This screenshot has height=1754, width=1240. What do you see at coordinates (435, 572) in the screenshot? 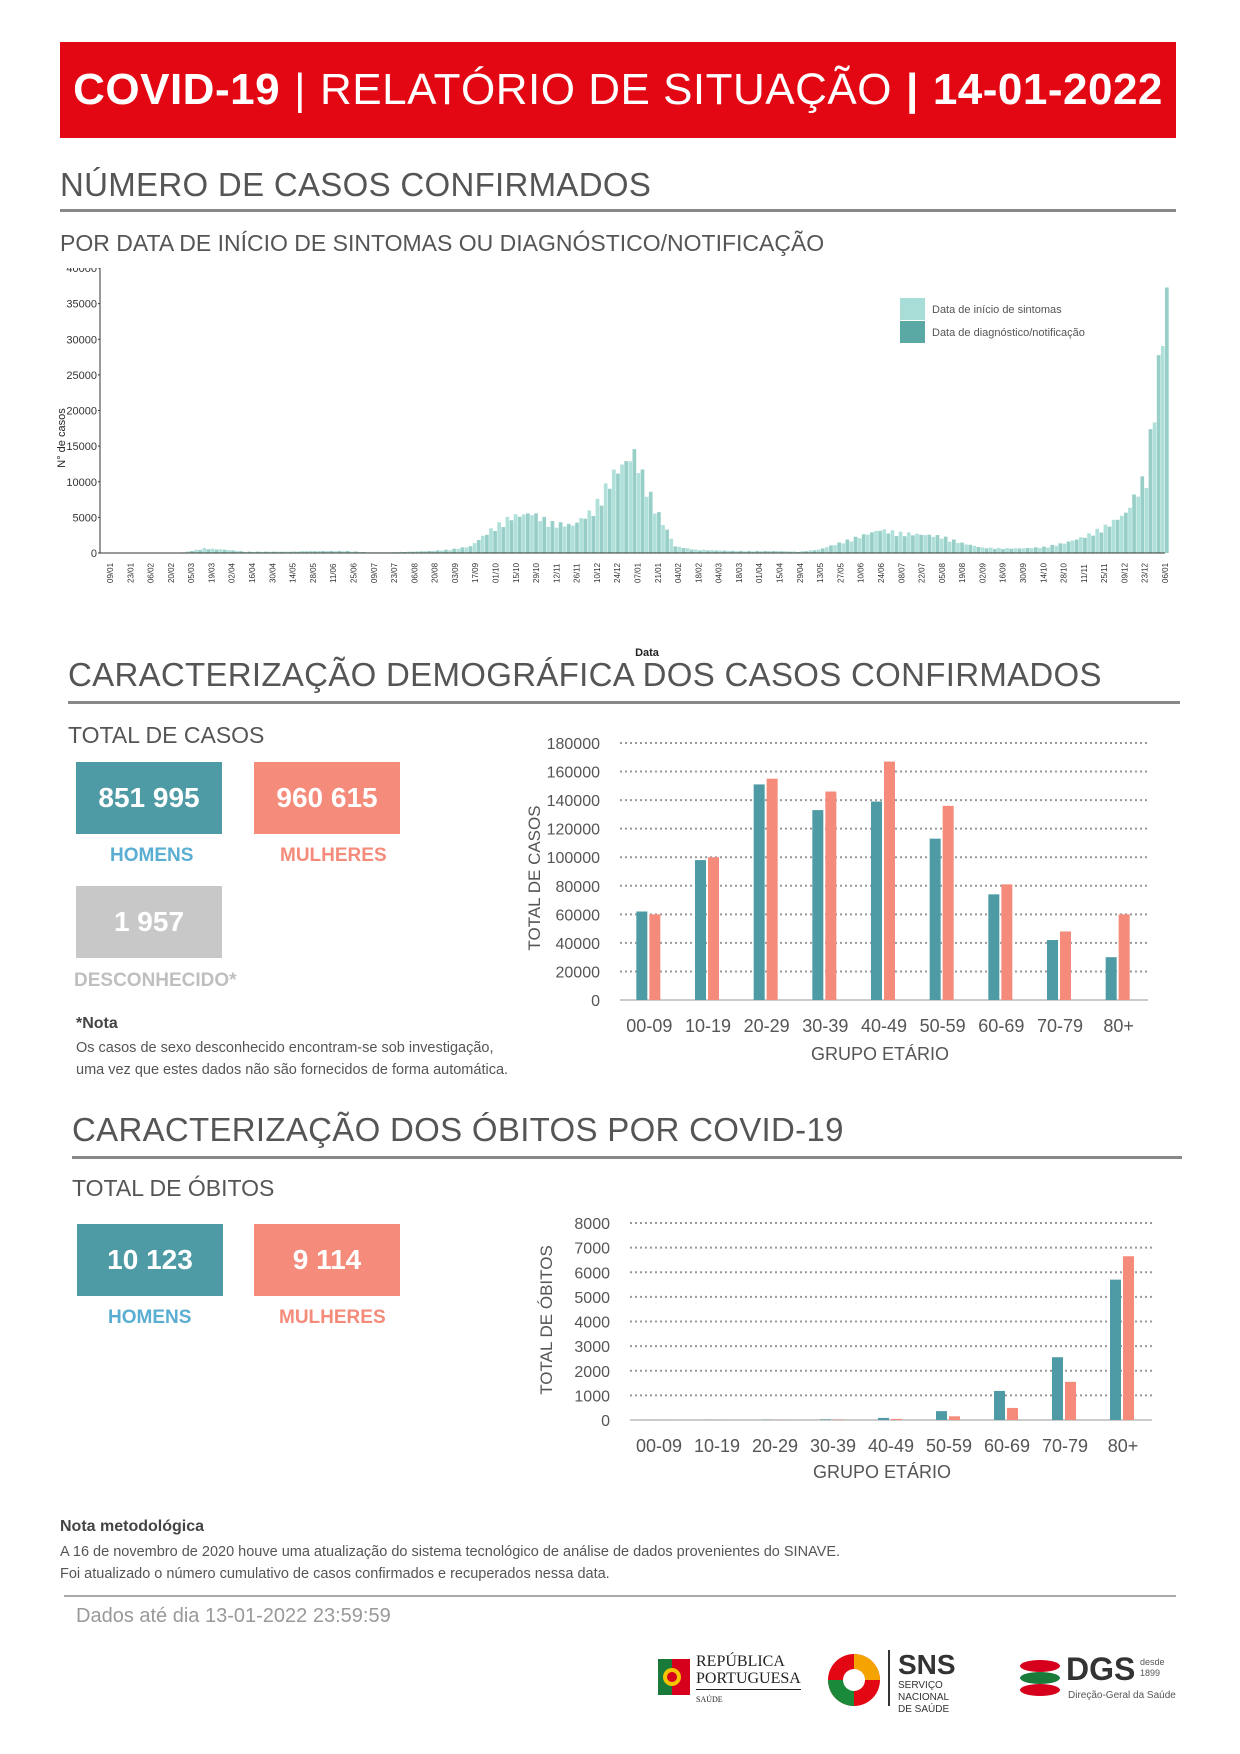
I see `x-tick-label: 20/08` at bounding box center [435, 572].